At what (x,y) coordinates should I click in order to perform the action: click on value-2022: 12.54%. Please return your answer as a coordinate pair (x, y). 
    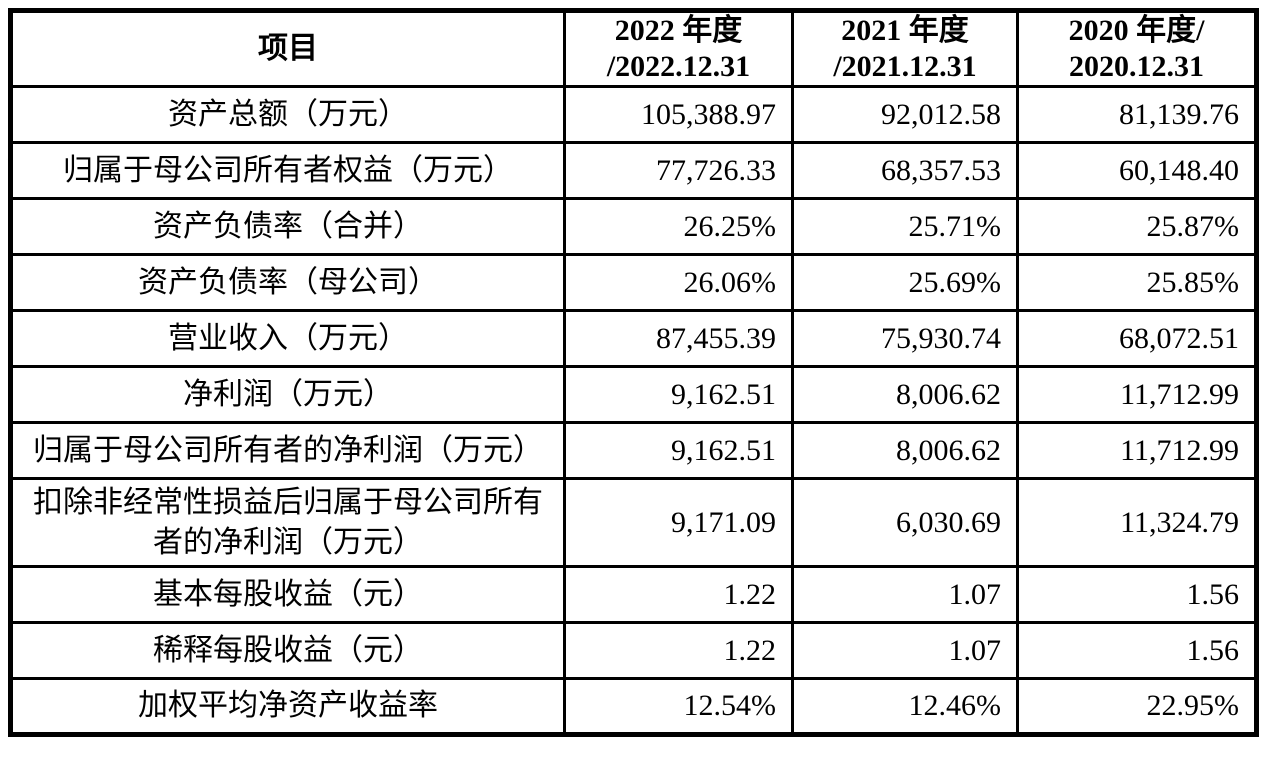
    Looking at the image, I should click on (678, 706).